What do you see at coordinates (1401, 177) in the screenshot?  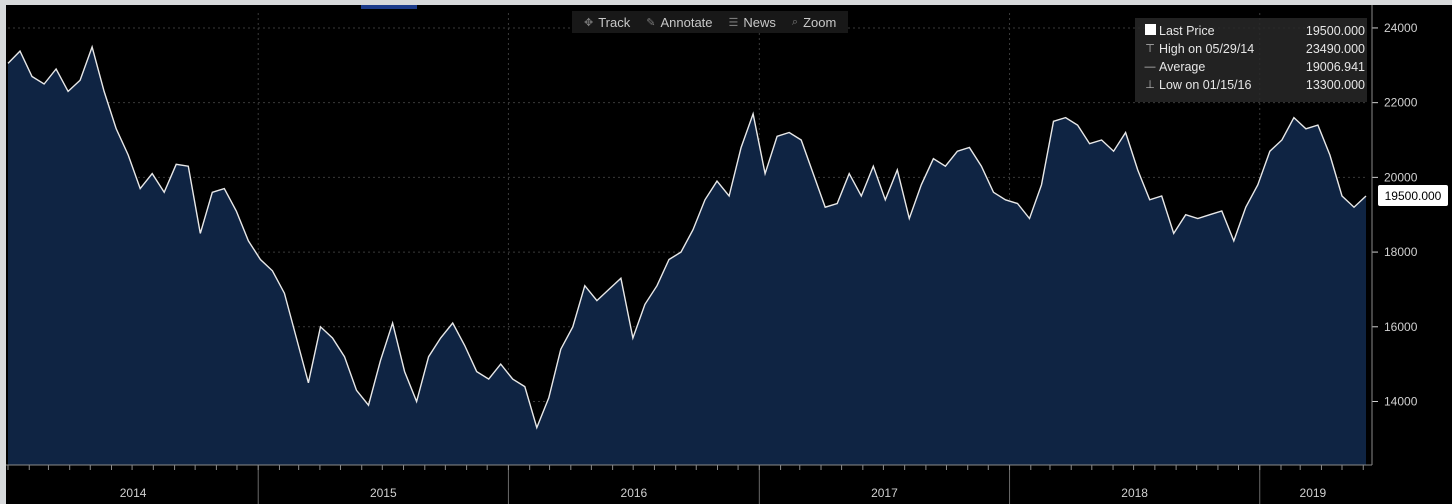 I see `y-tick-label: 20000` at bounding box center [1401, 177].